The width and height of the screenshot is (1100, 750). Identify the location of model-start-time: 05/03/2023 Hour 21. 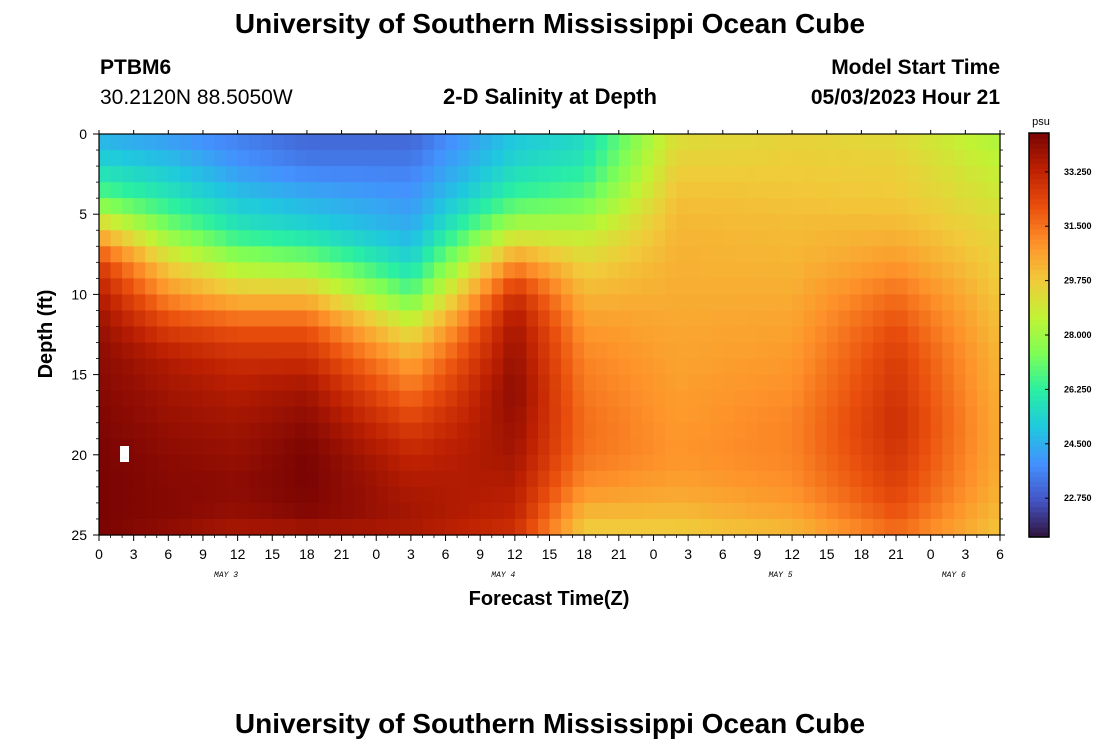
(905, 97).